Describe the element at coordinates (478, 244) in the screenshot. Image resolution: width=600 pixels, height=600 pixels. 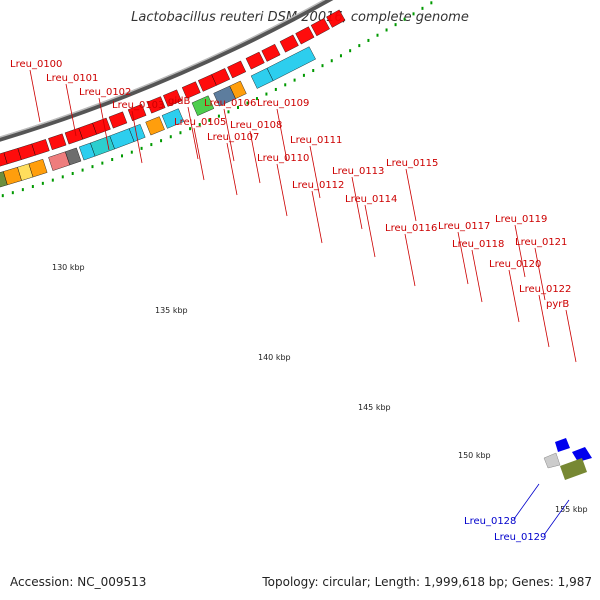
I see `gene-label: Lreu_0118` at that location.